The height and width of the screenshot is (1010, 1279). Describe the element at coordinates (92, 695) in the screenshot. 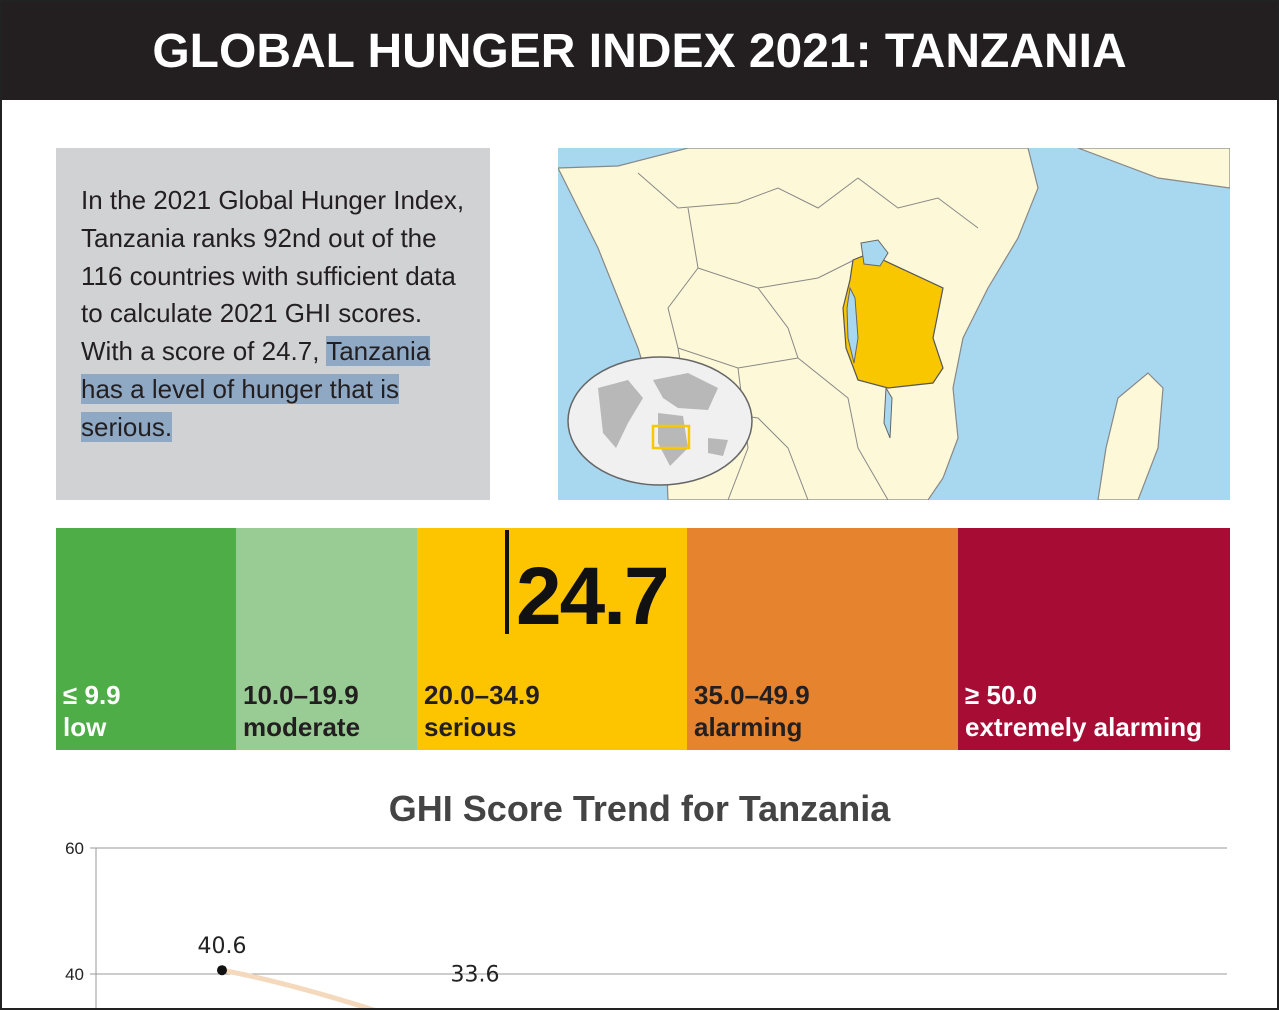

I see `scale-band-range: ≤ 9.9` at that location.